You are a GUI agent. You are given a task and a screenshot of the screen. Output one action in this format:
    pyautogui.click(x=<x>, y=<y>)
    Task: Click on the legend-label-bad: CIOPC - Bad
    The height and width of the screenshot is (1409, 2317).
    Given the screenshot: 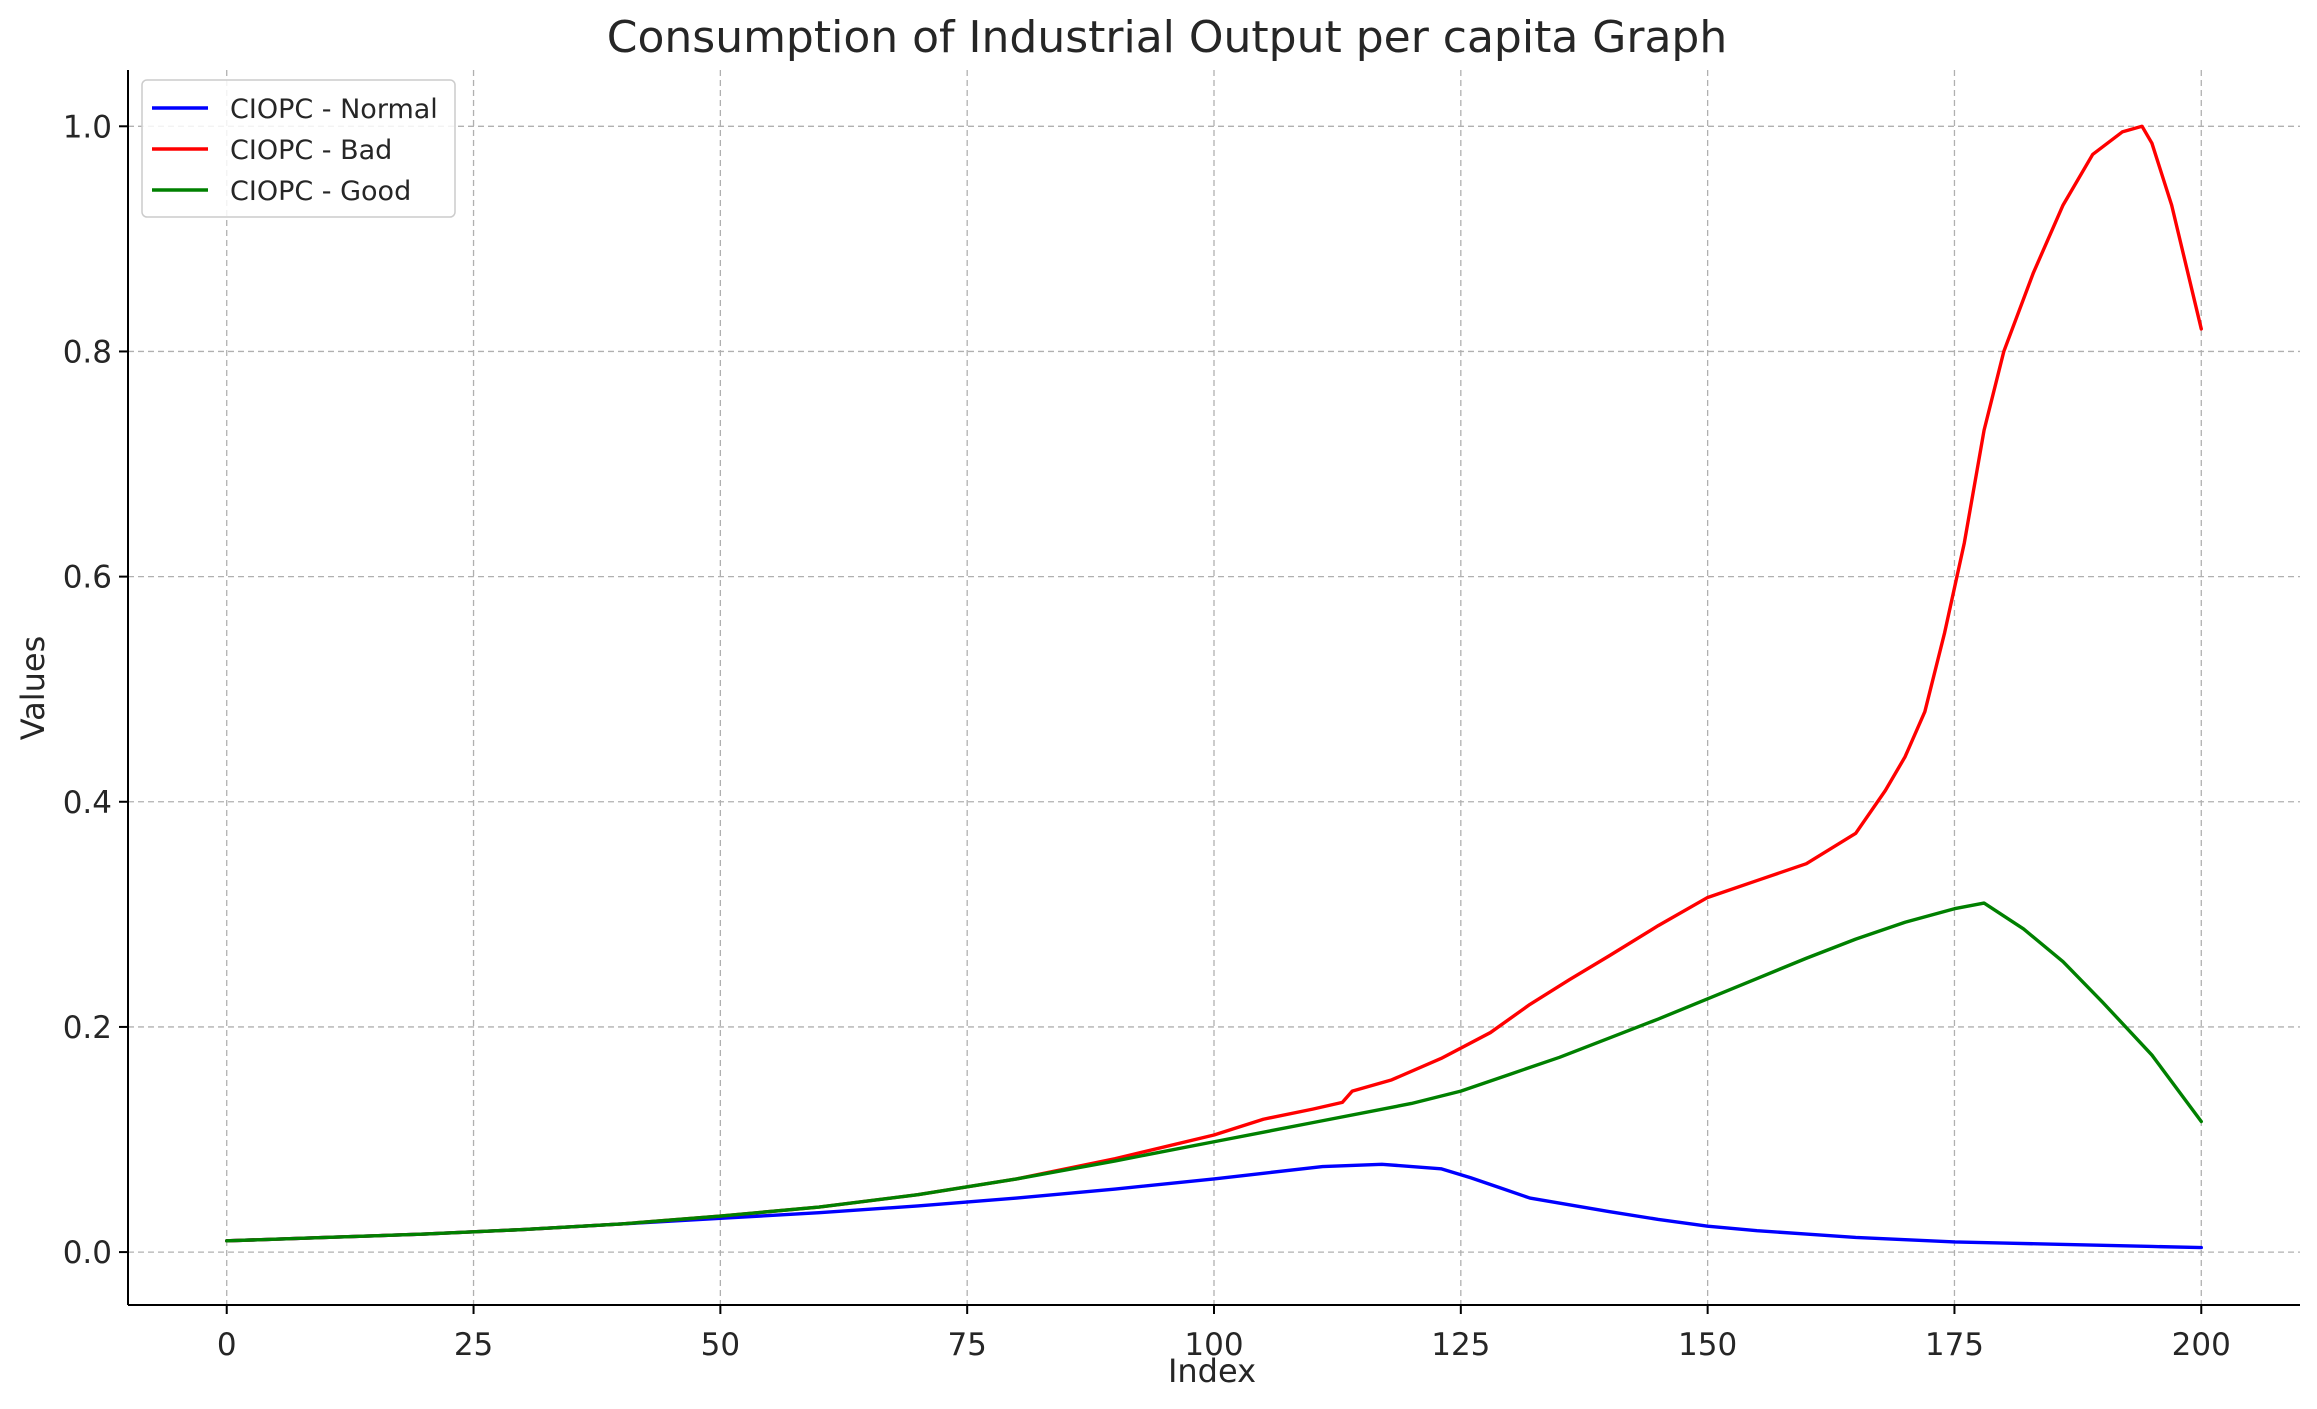 What is the action you would take?
    pyautogui.click(x=311, y=150)
    